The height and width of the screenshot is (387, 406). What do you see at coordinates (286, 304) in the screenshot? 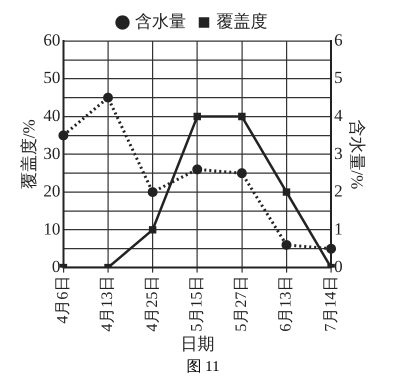
I see `x-tick-label: 6月13日` at bounding box center [286, 304].